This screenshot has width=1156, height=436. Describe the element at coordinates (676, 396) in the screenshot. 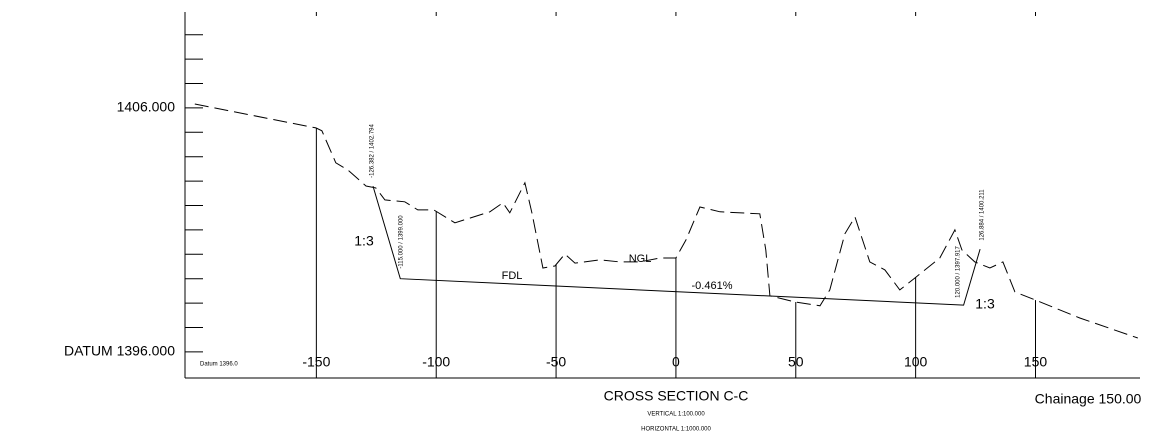

I see `chart-title: CROSS SECTION C-C` at that location.